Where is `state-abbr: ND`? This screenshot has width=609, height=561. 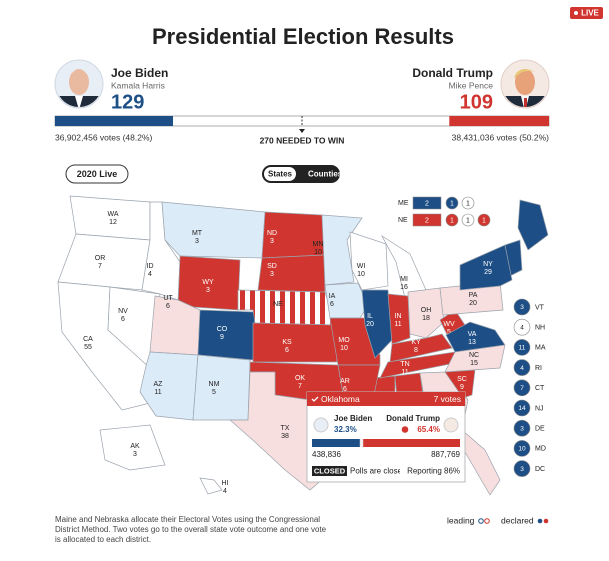 state-abbr: ND is located at coordinates (272, 233).